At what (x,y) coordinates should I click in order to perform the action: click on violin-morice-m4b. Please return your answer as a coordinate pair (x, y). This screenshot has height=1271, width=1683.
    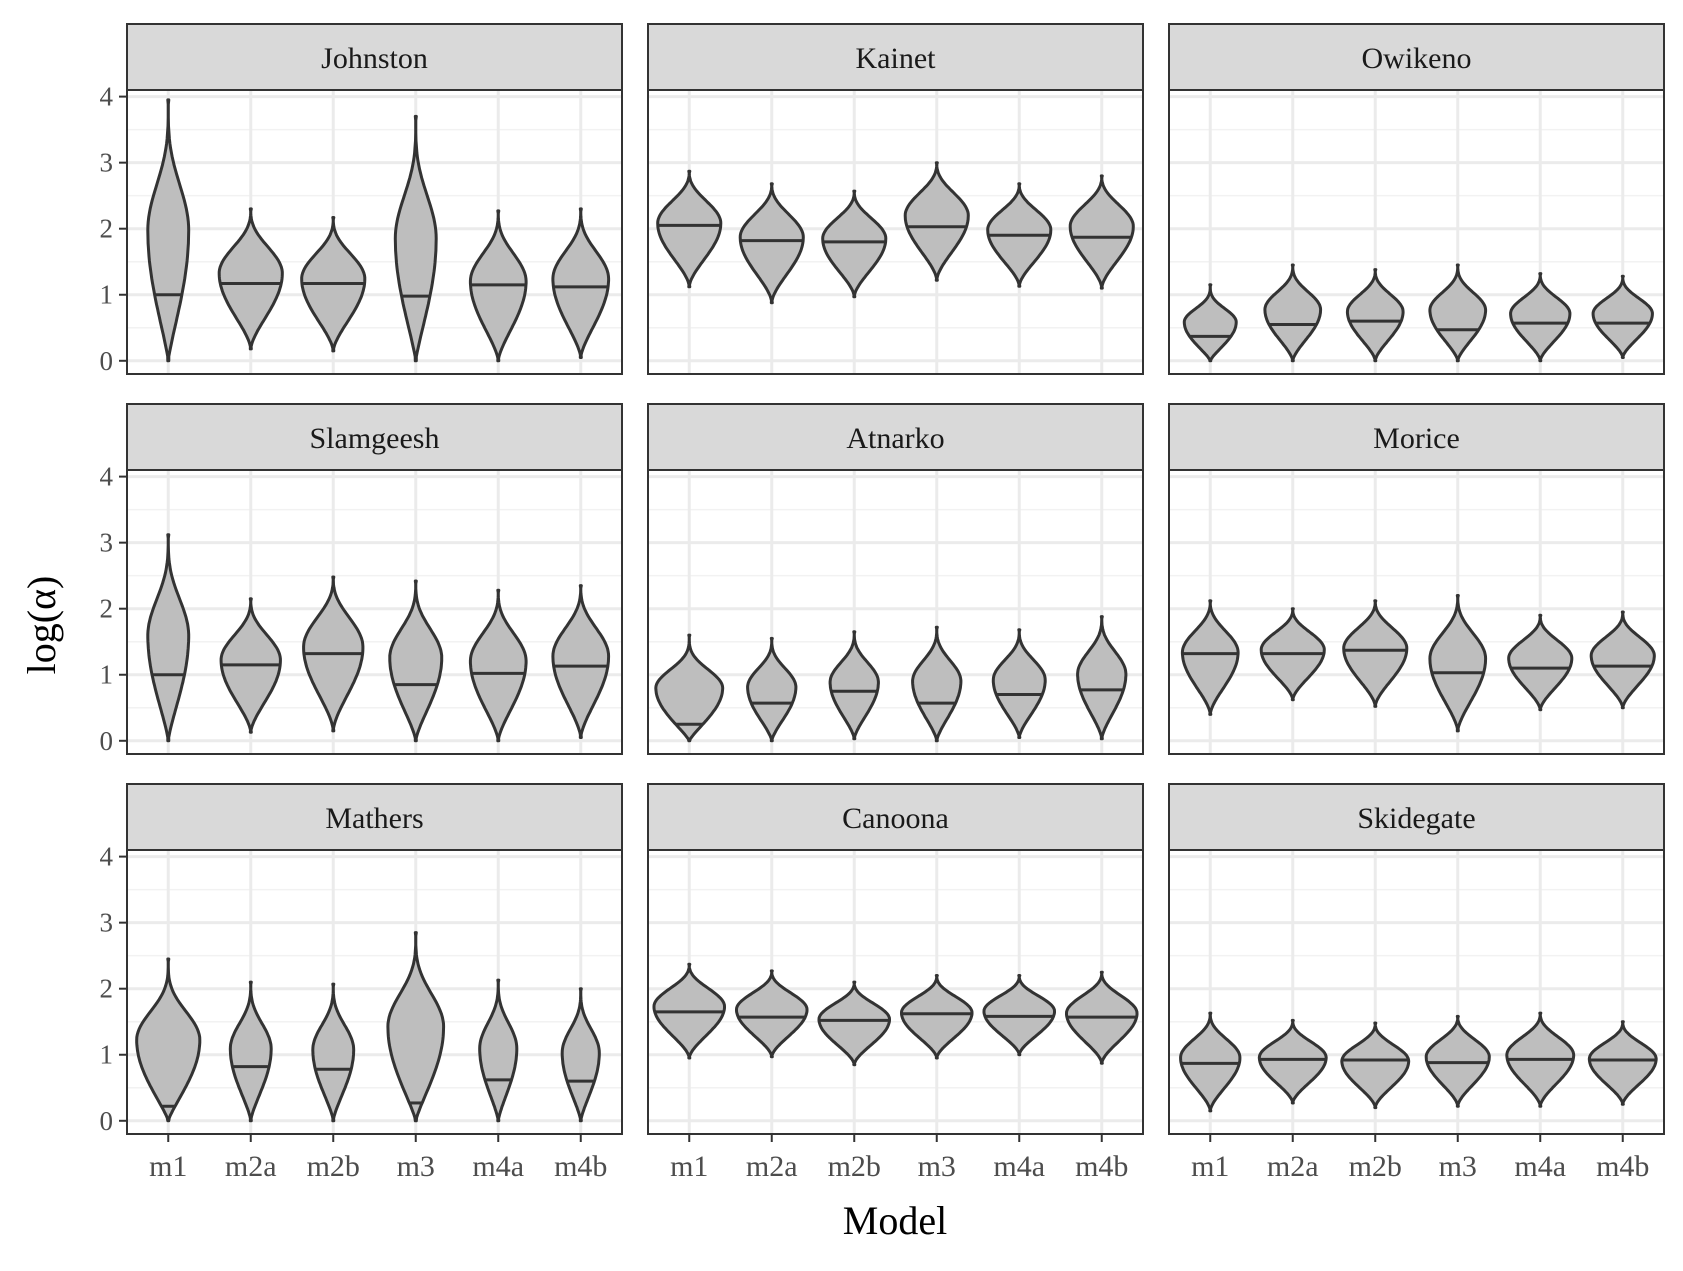
    Looking at the image, I should click on (1622, 660).